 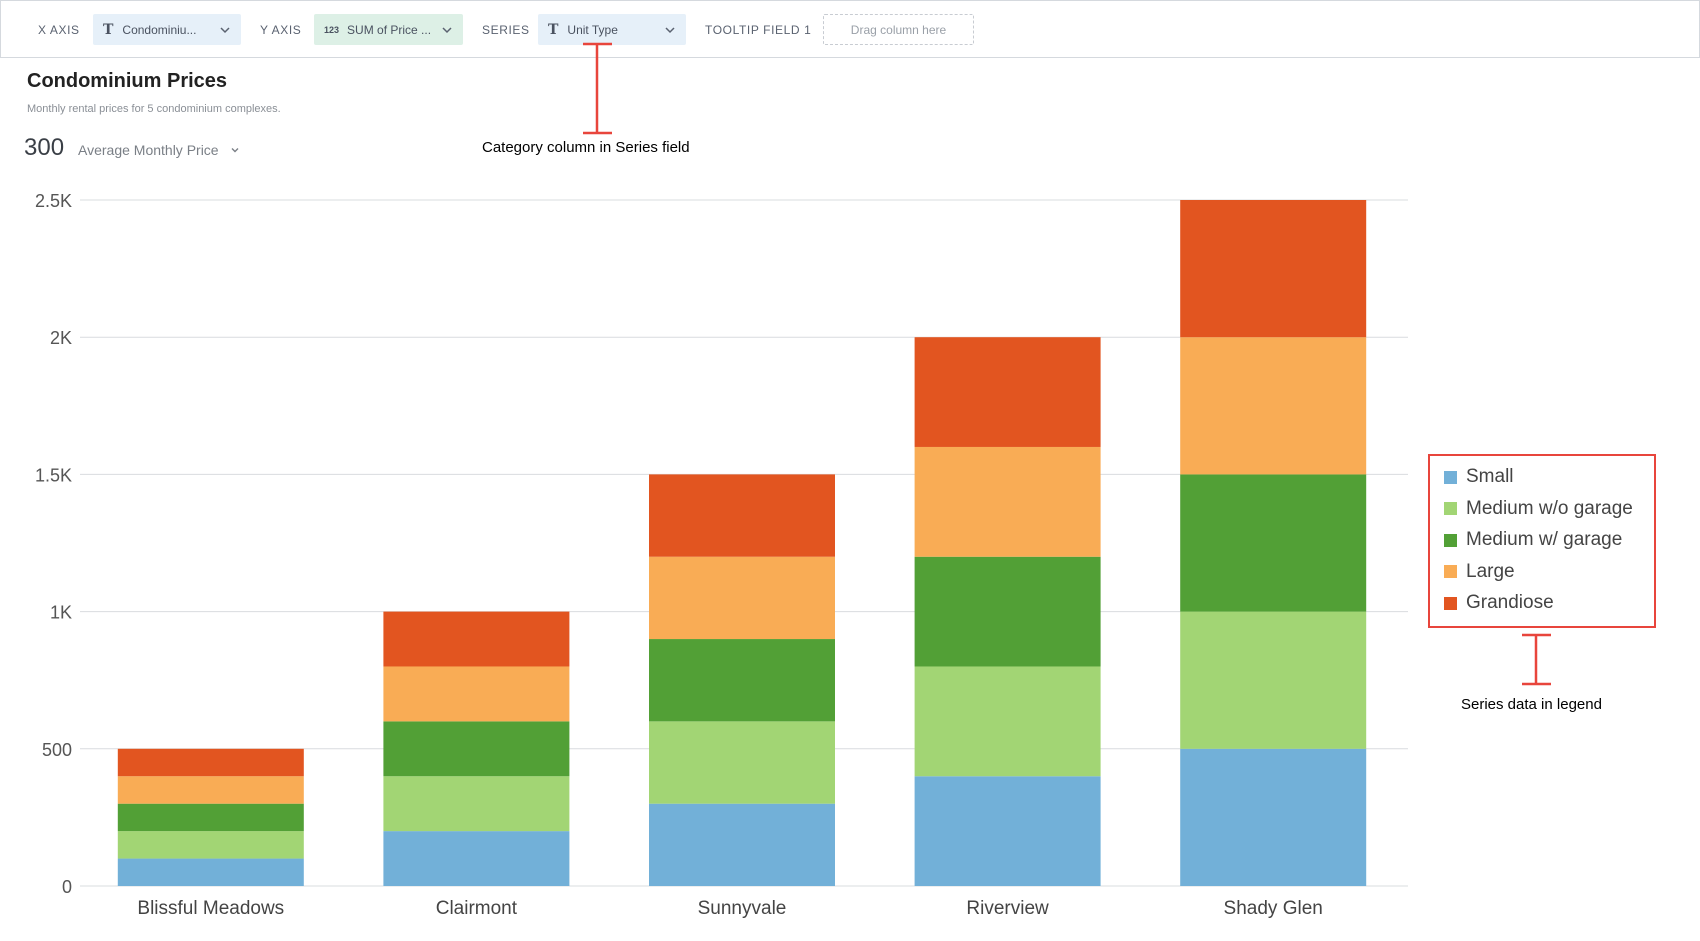 I want to click on x-axis-label: X AXIS, so click(x=59, y=30).